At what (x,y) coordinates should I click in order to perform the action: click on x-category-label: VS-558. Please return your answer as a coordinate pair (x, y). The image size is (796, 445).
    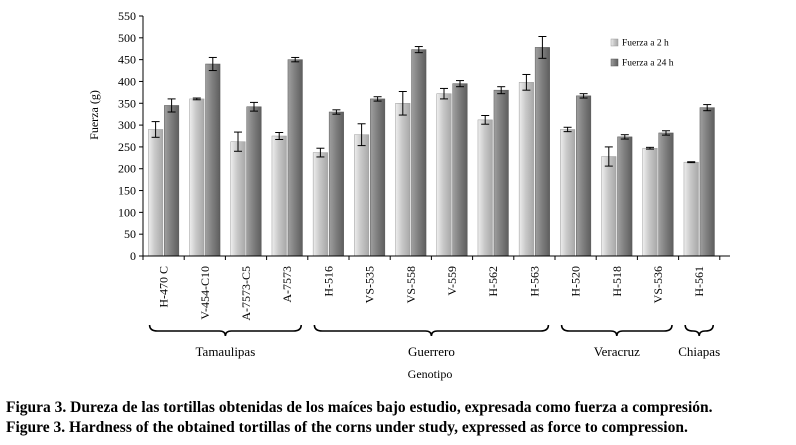
    Looking at the image, I should click on (411, 284).